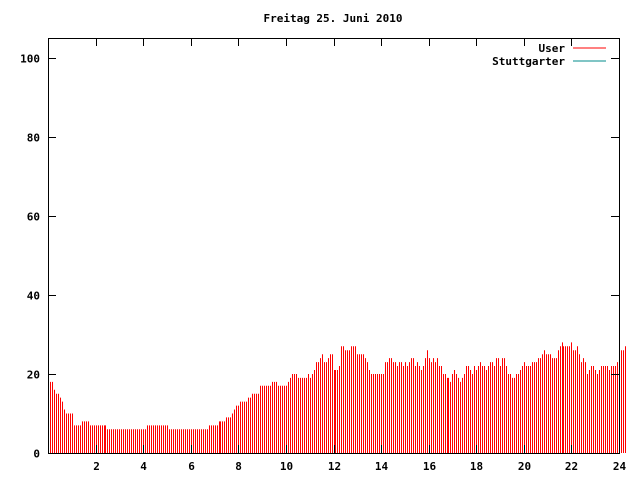 Image resolution: width=640 pixels, height=480 pixels. I want to click on x-tick-label: 14, so click(382, 466).